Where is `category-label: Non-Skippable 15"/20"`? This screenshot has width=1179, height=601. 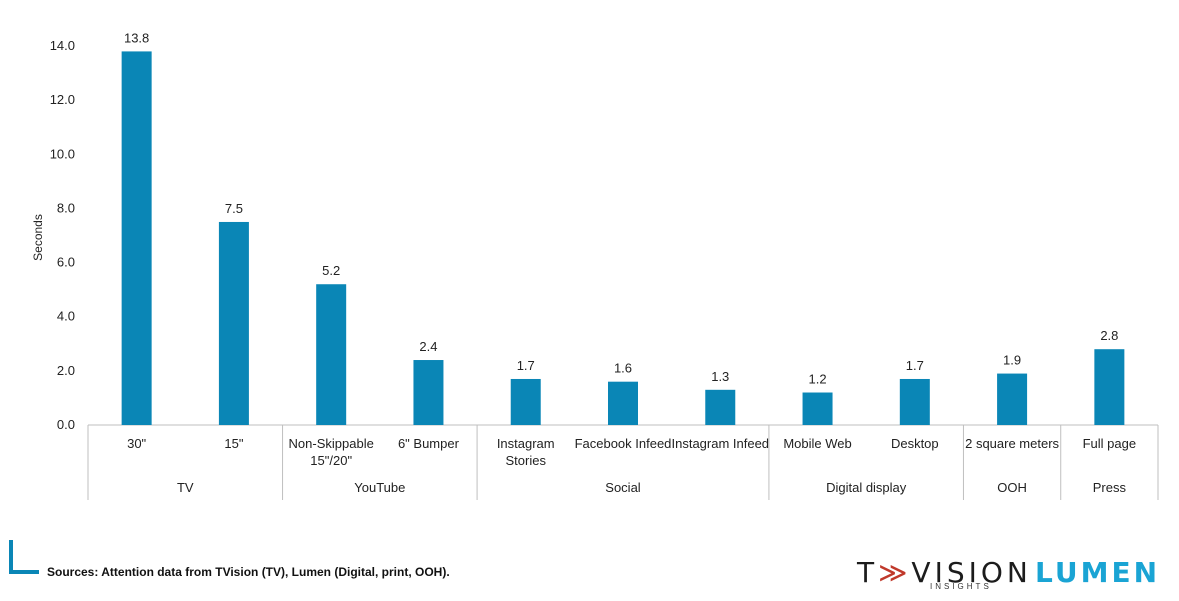
category-label: Non-Skippable 15"/20" is located at coordinates (331, 452).